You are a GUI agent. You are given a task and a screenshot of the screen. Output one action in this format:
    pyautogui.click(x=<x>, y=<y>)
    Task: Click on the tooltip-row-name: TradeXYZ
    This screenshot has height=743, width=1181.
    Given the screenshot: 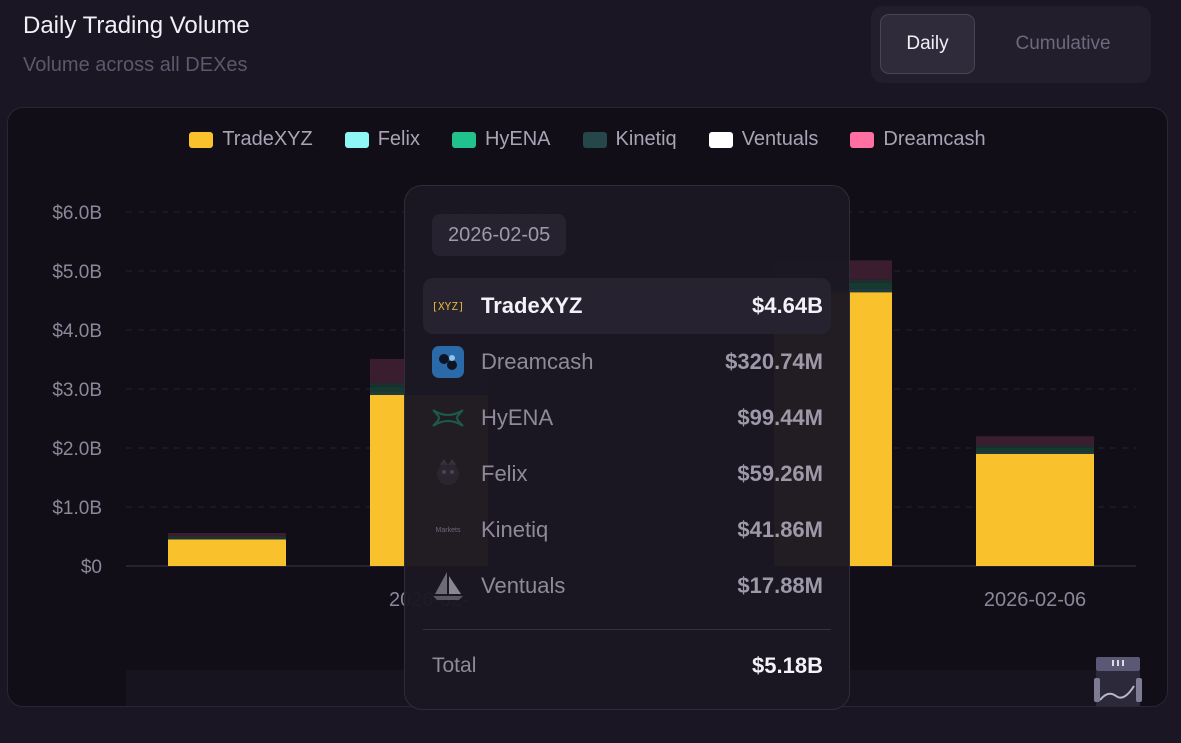 What is the action you would take?
    pyautogui.click(x=532, y=305)
    